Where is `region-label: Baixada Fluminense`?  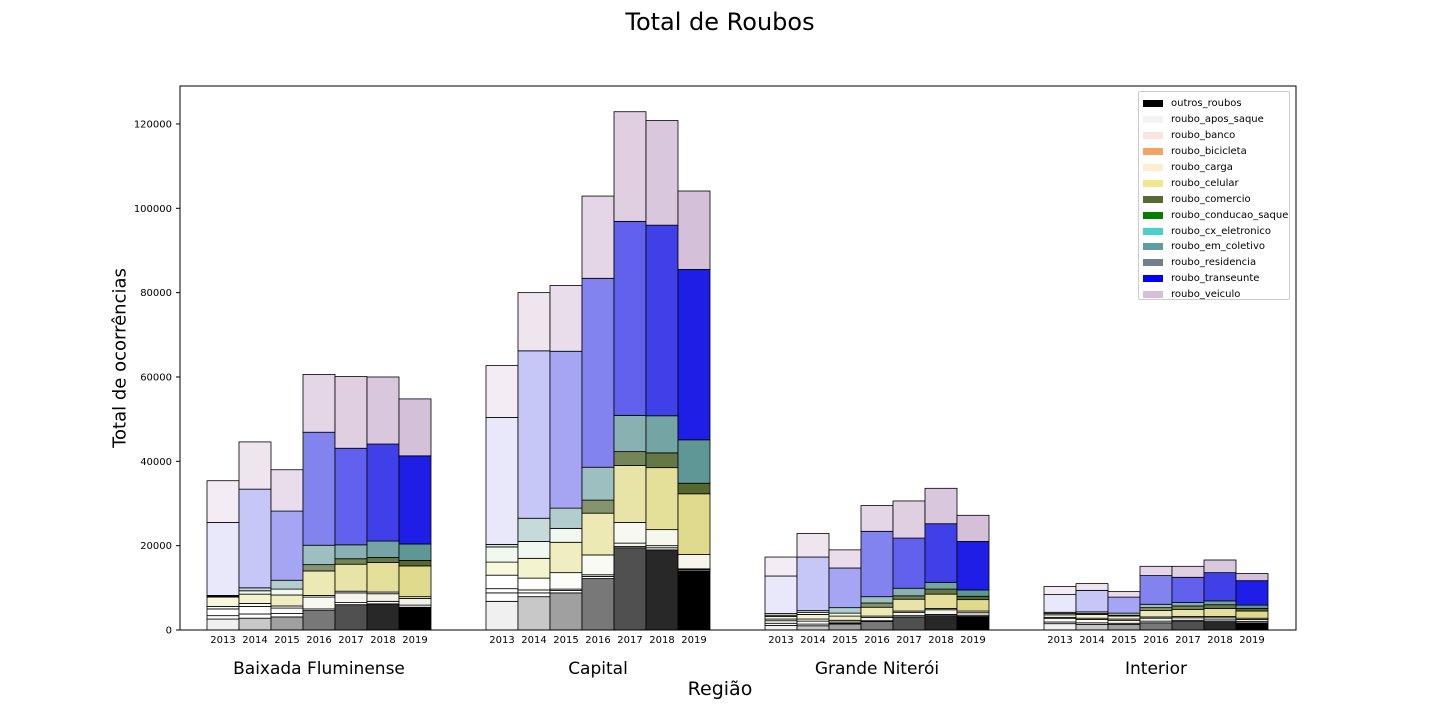 region-label: Baixada Fluminense is located at coordinates (319, 669).